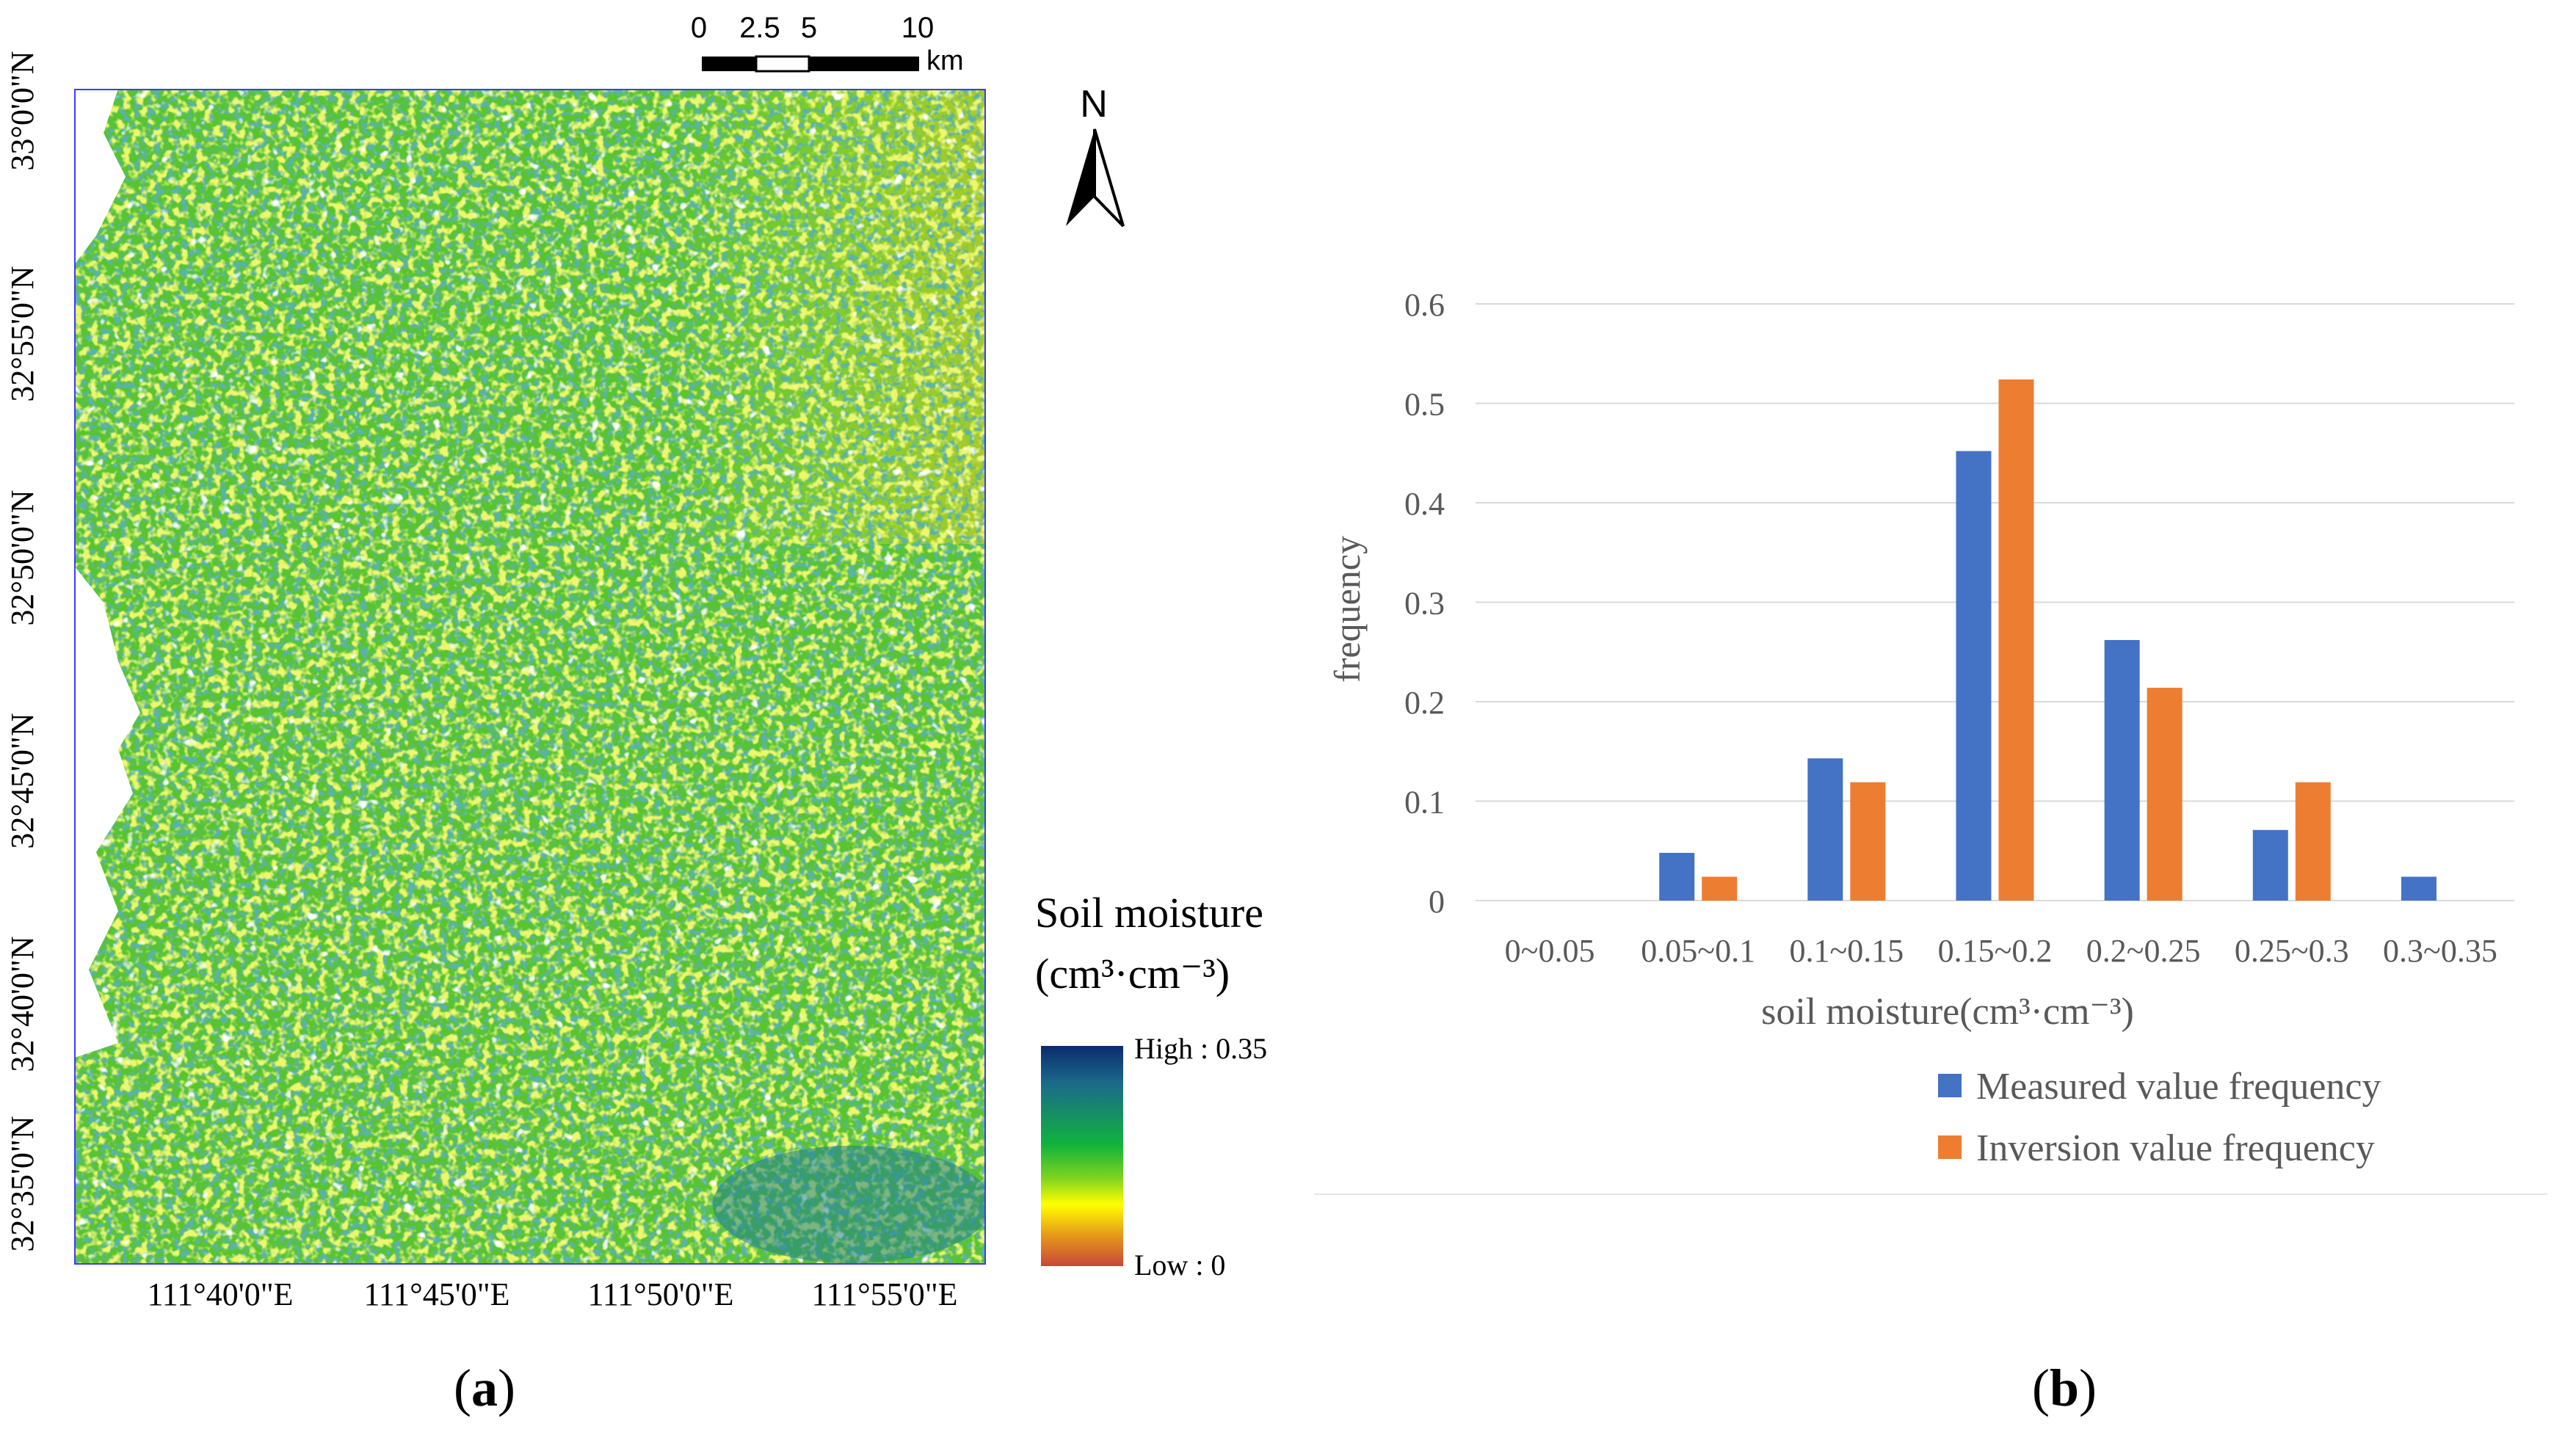  I want to click on panel-label-b-open: (, so click(2041, 1388).